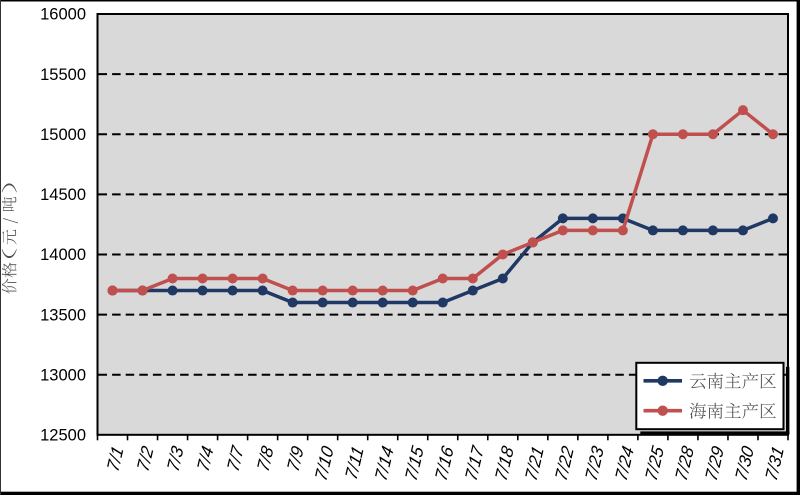 The height and width of the screenshot is (495, 800). I want to click on svg-text: 14500, so click(63, 195).